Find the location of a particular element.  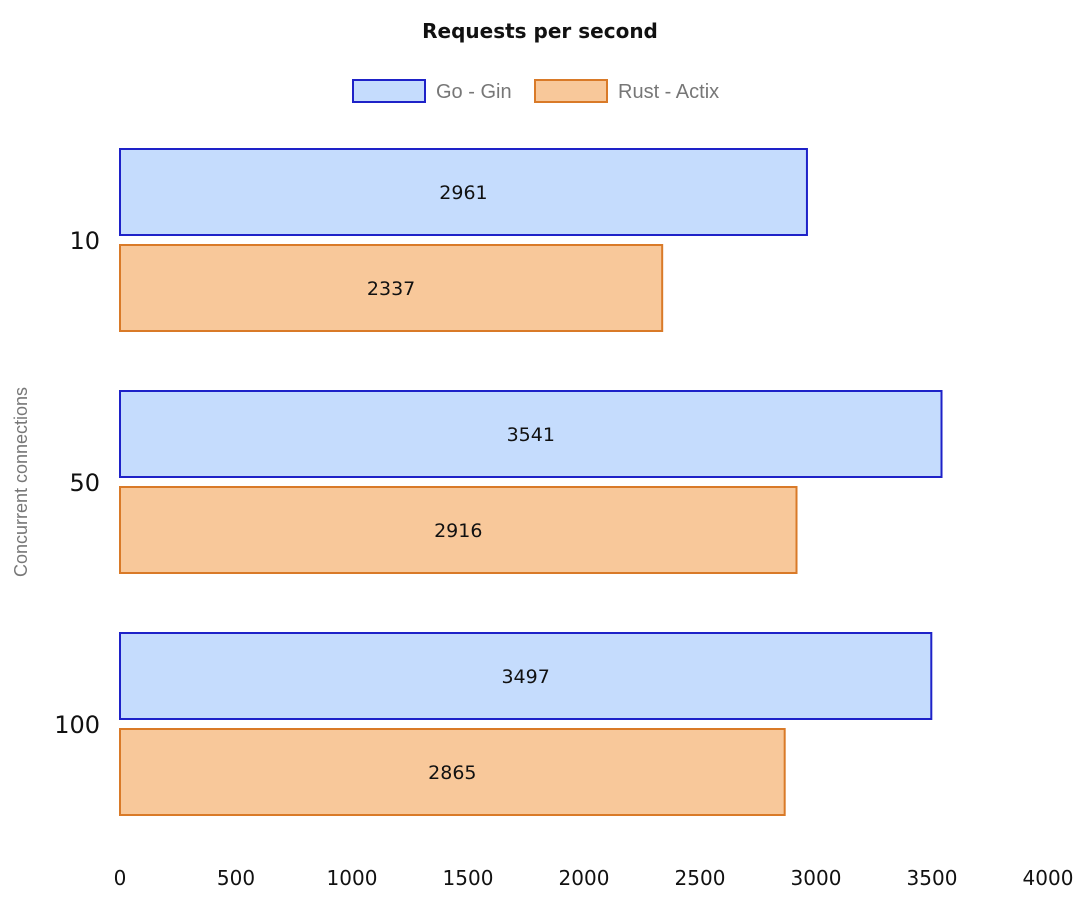

x-tick-label-4: 2000 is located at coordinates (584, 878).